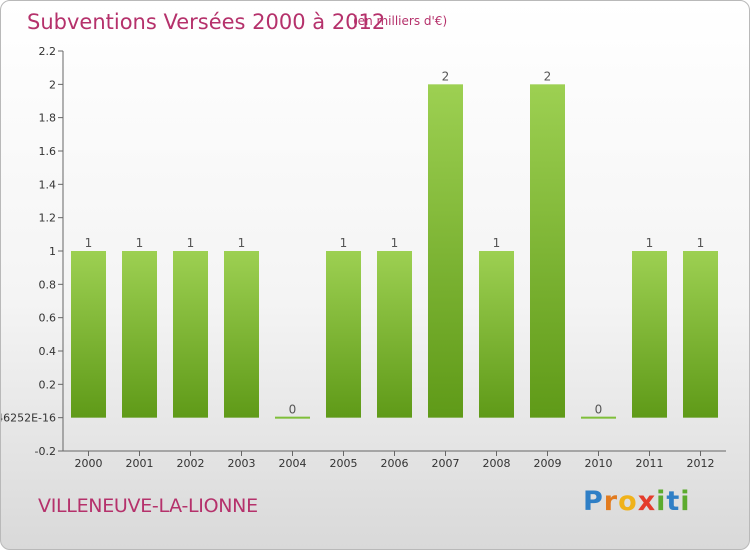 This screenshot has width=750, height=550. What do you see at coordinates (28, 418) in the screenshot?
I see `y-tick-label: -1.1102230246252E-16` at bounding box center [28, 418].